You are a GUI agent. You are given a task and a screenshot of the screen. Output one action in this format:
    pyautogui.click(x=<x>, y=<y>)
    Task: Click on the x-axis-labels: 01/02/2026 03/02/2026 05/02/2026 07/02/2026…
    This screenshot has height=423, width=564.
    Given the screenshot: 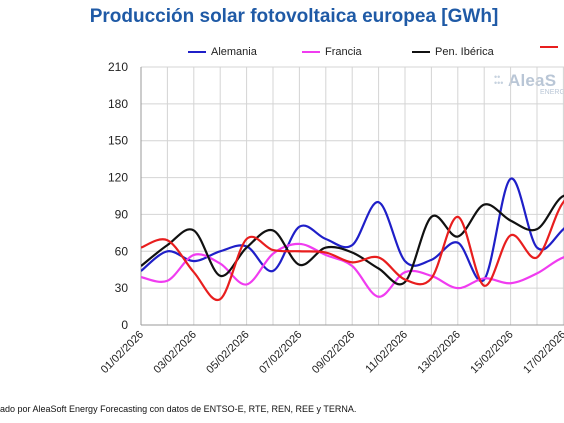 What is the action you would take?
    pyautogui.click(x=331, y=352)
    